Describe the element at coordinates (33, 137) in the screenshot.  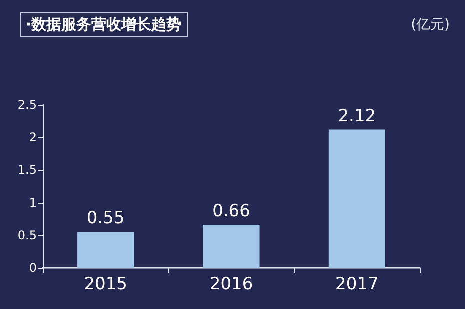
I see `y-tick-label: 2` at that location.